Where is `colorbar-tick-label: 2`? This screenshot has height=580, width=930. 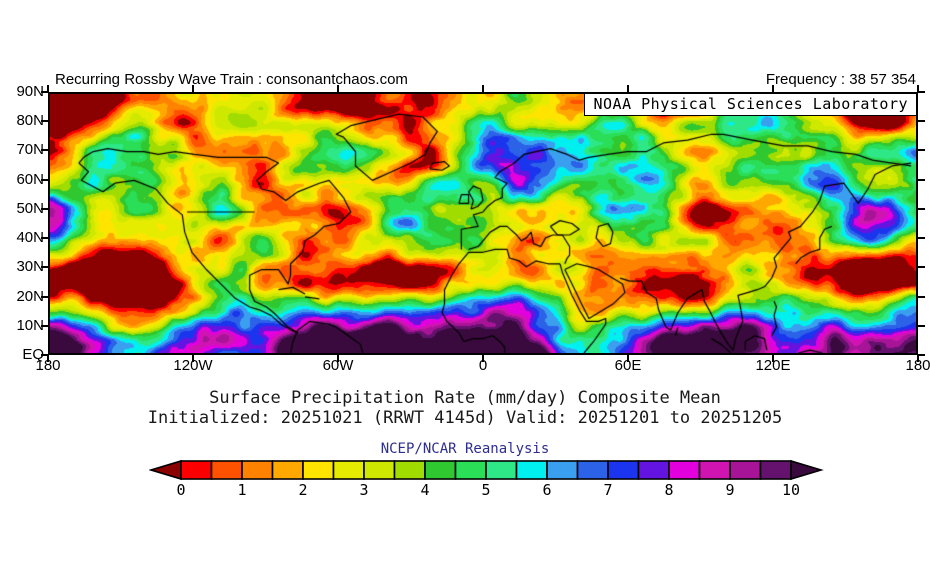 colorbar-tick-label: 2 is located at coordinates (303, 490).